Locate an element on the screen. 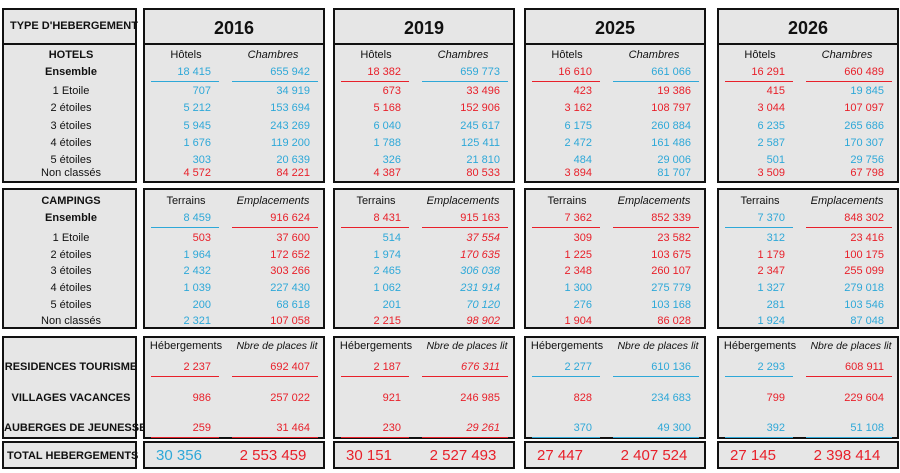  value-cell: 170 635 is located at coordinates (480, 255).